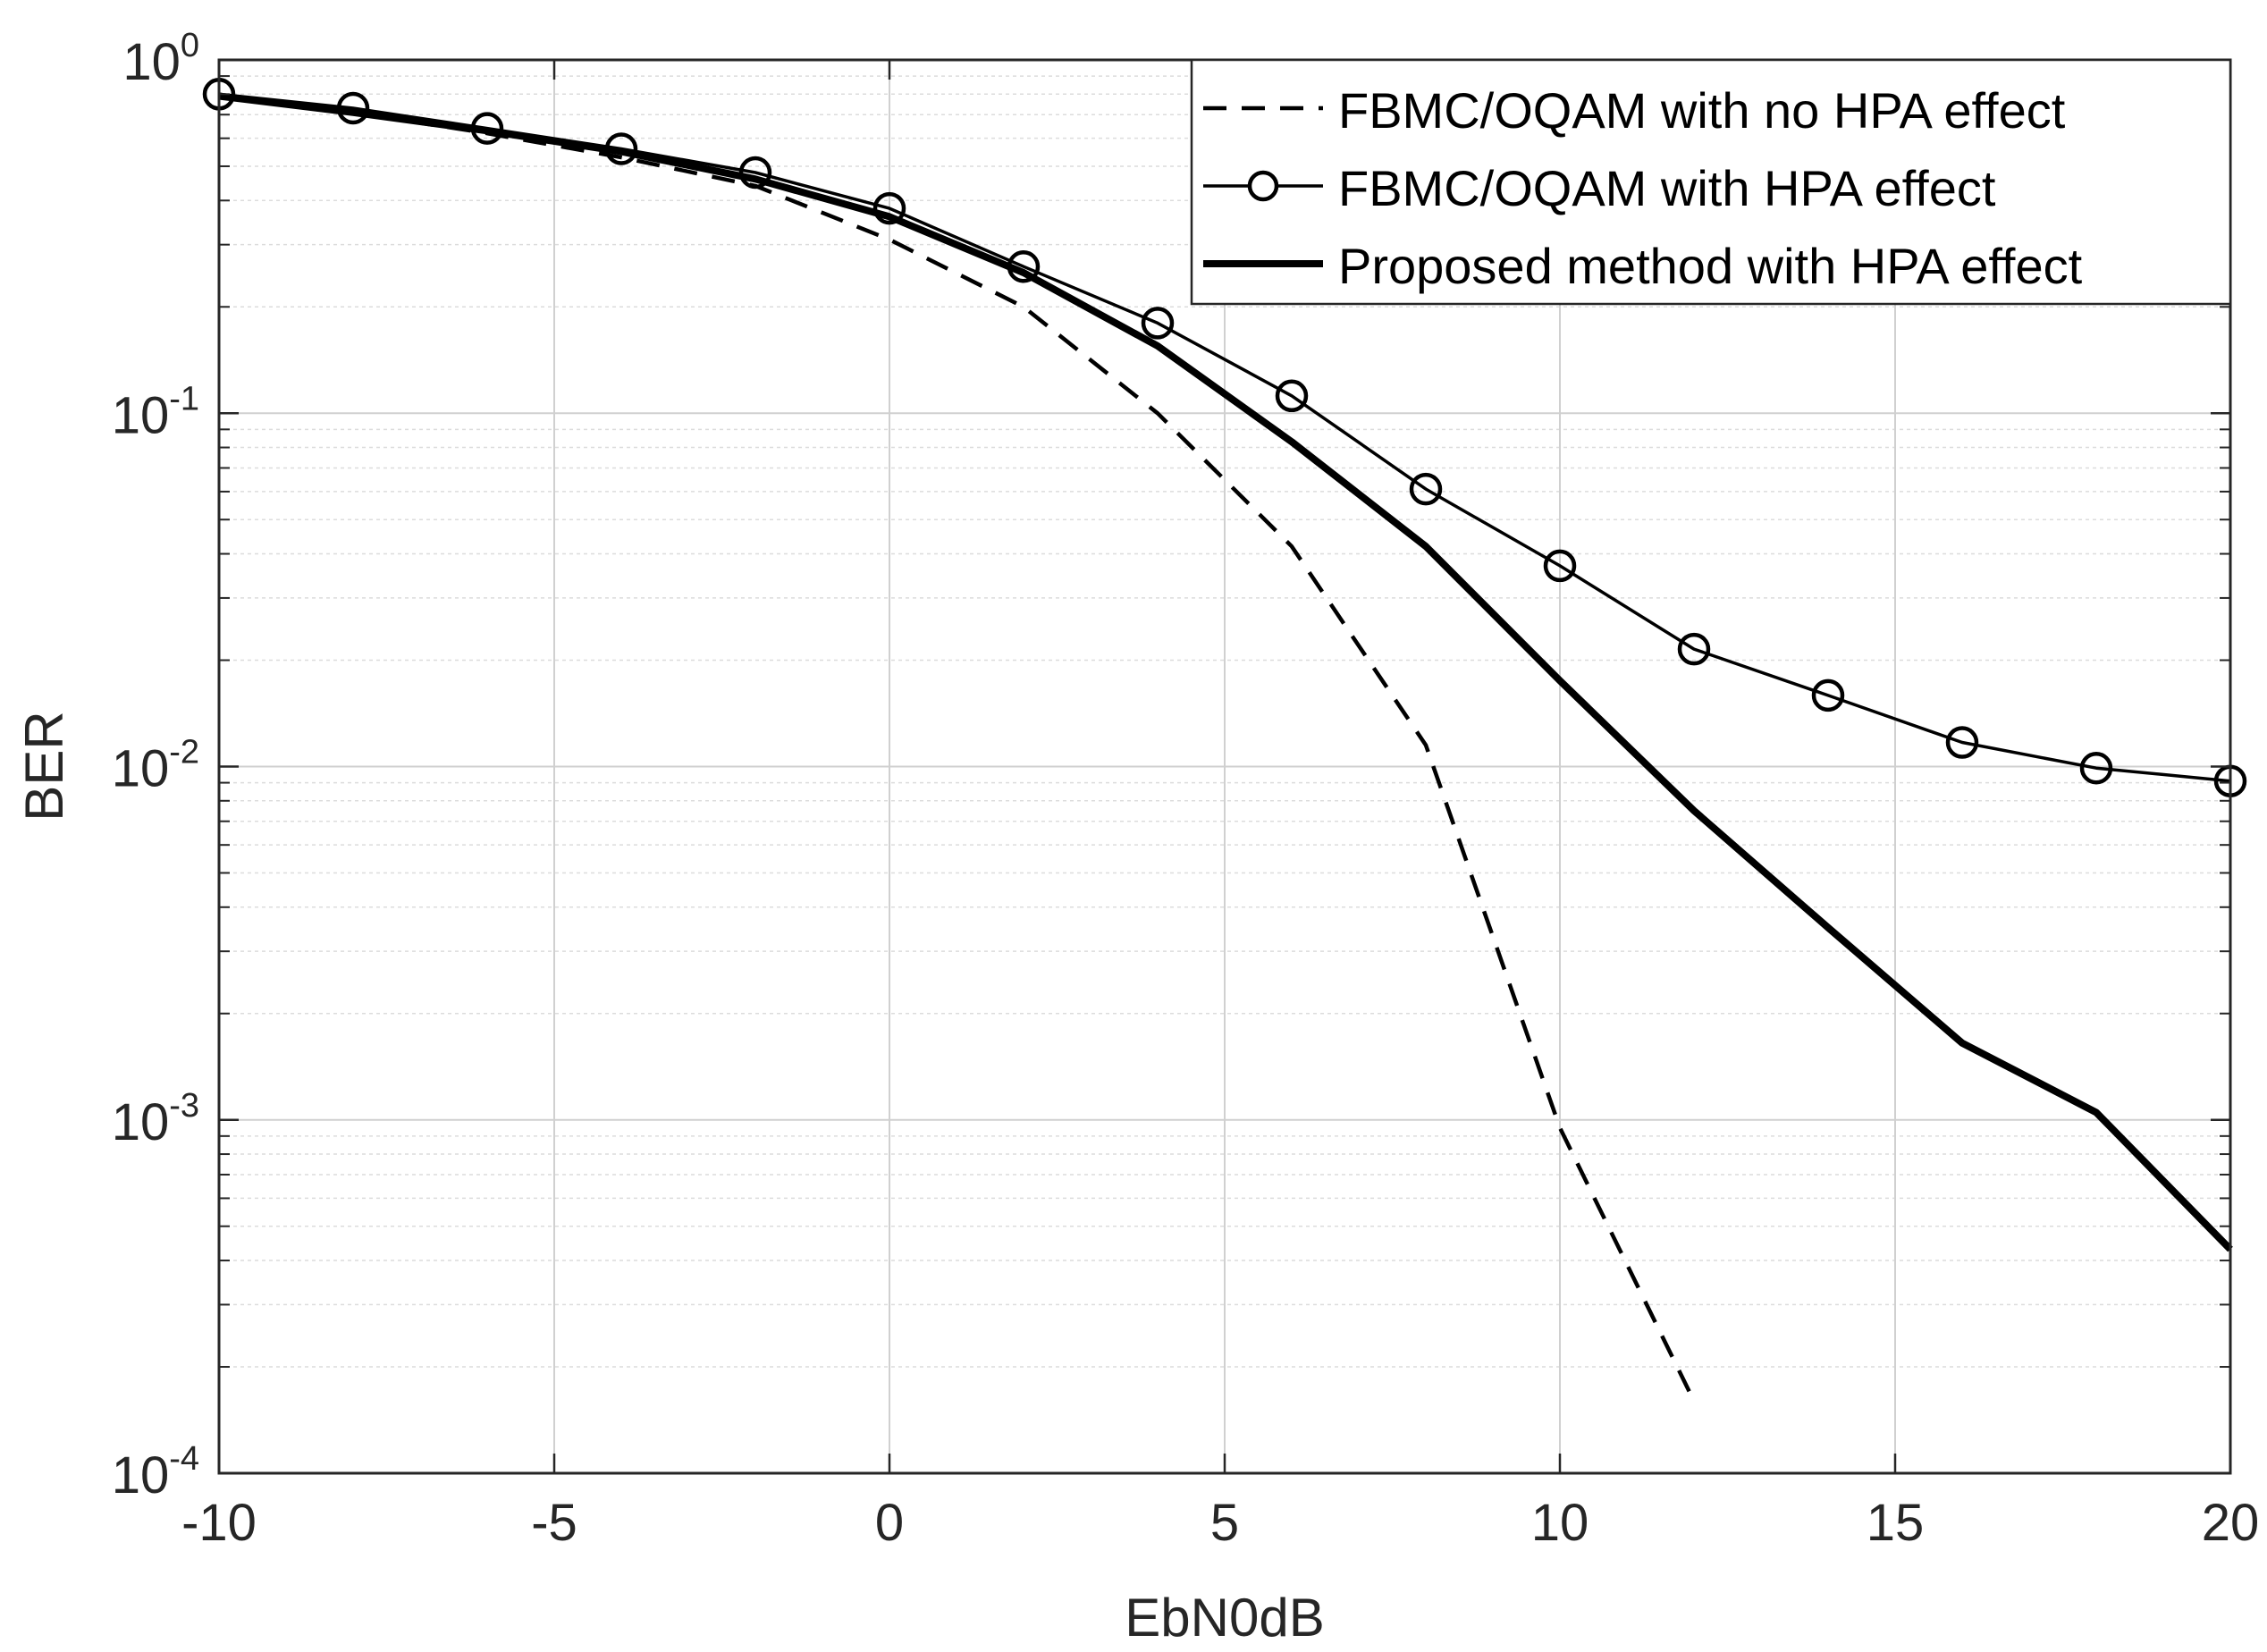 This screenshot has height=1652, width=2267. What do you see at coordinates (2231, 1523) in the screenshot?
I see `x-tick-label: 20` at bounding box center [2231, 1523].